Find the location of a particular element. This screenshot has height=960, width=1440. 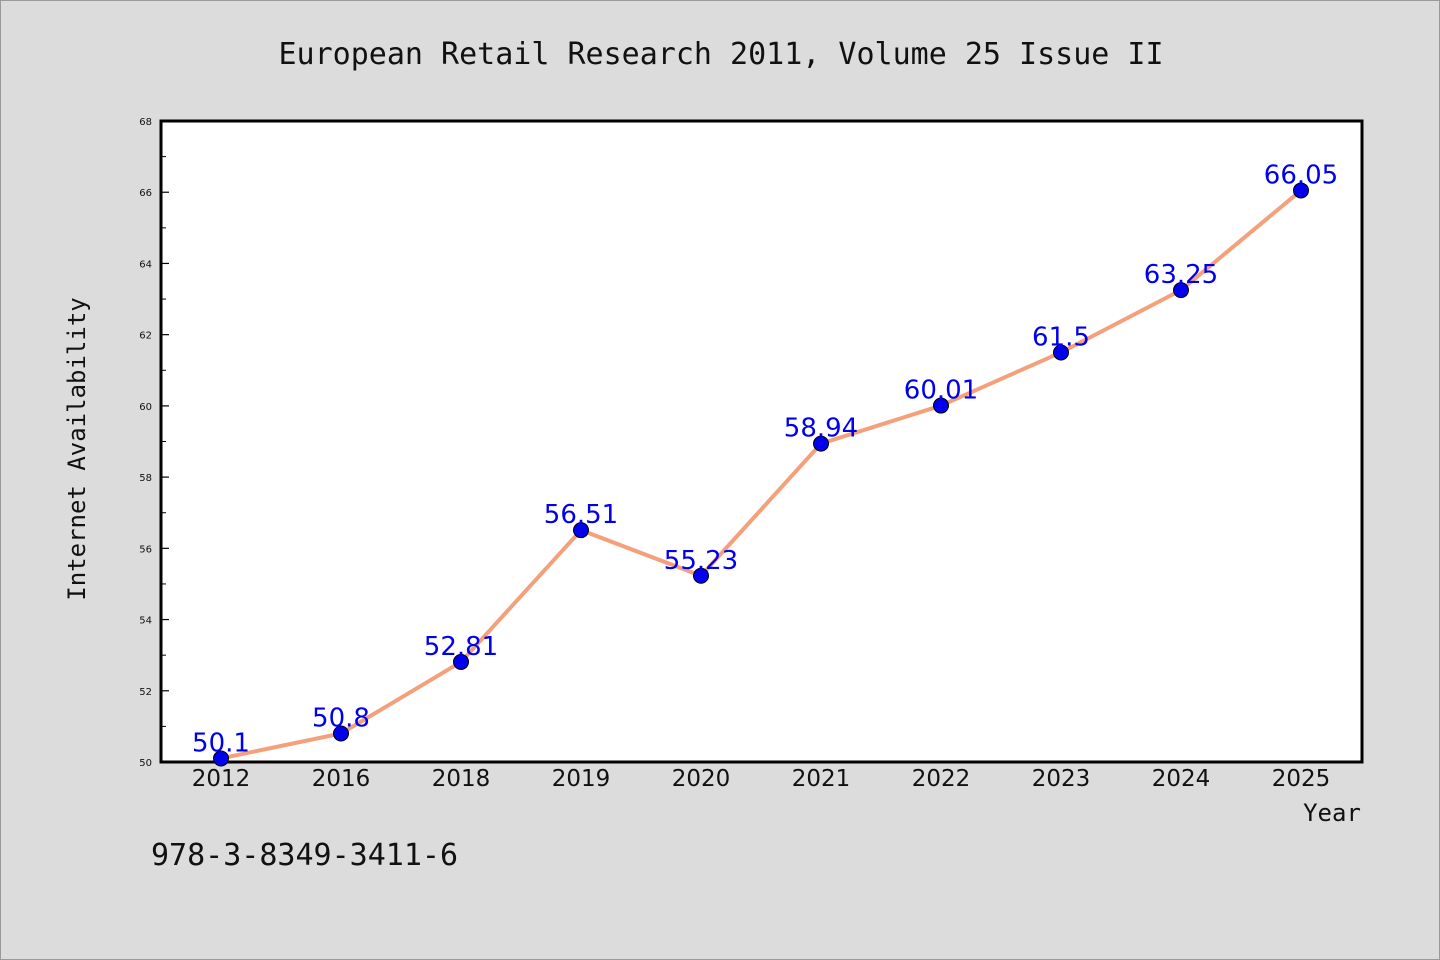

x-tick-label: 2012 is located at coordinates (221, 779).